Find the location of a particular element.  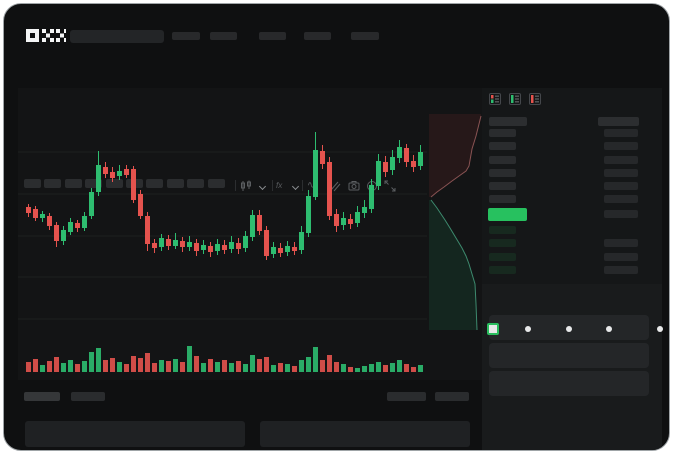

orders-tab is located at coordinates (88, 396).